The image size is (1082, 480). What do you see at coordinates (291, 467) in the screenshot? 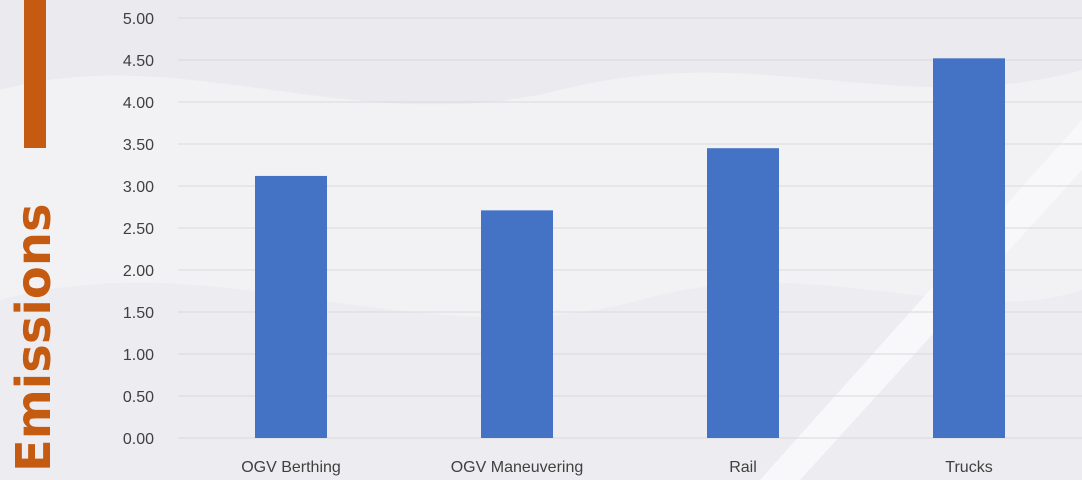
I see `x-tick-label: OGV Berthing` at bounding box center [291, 467].